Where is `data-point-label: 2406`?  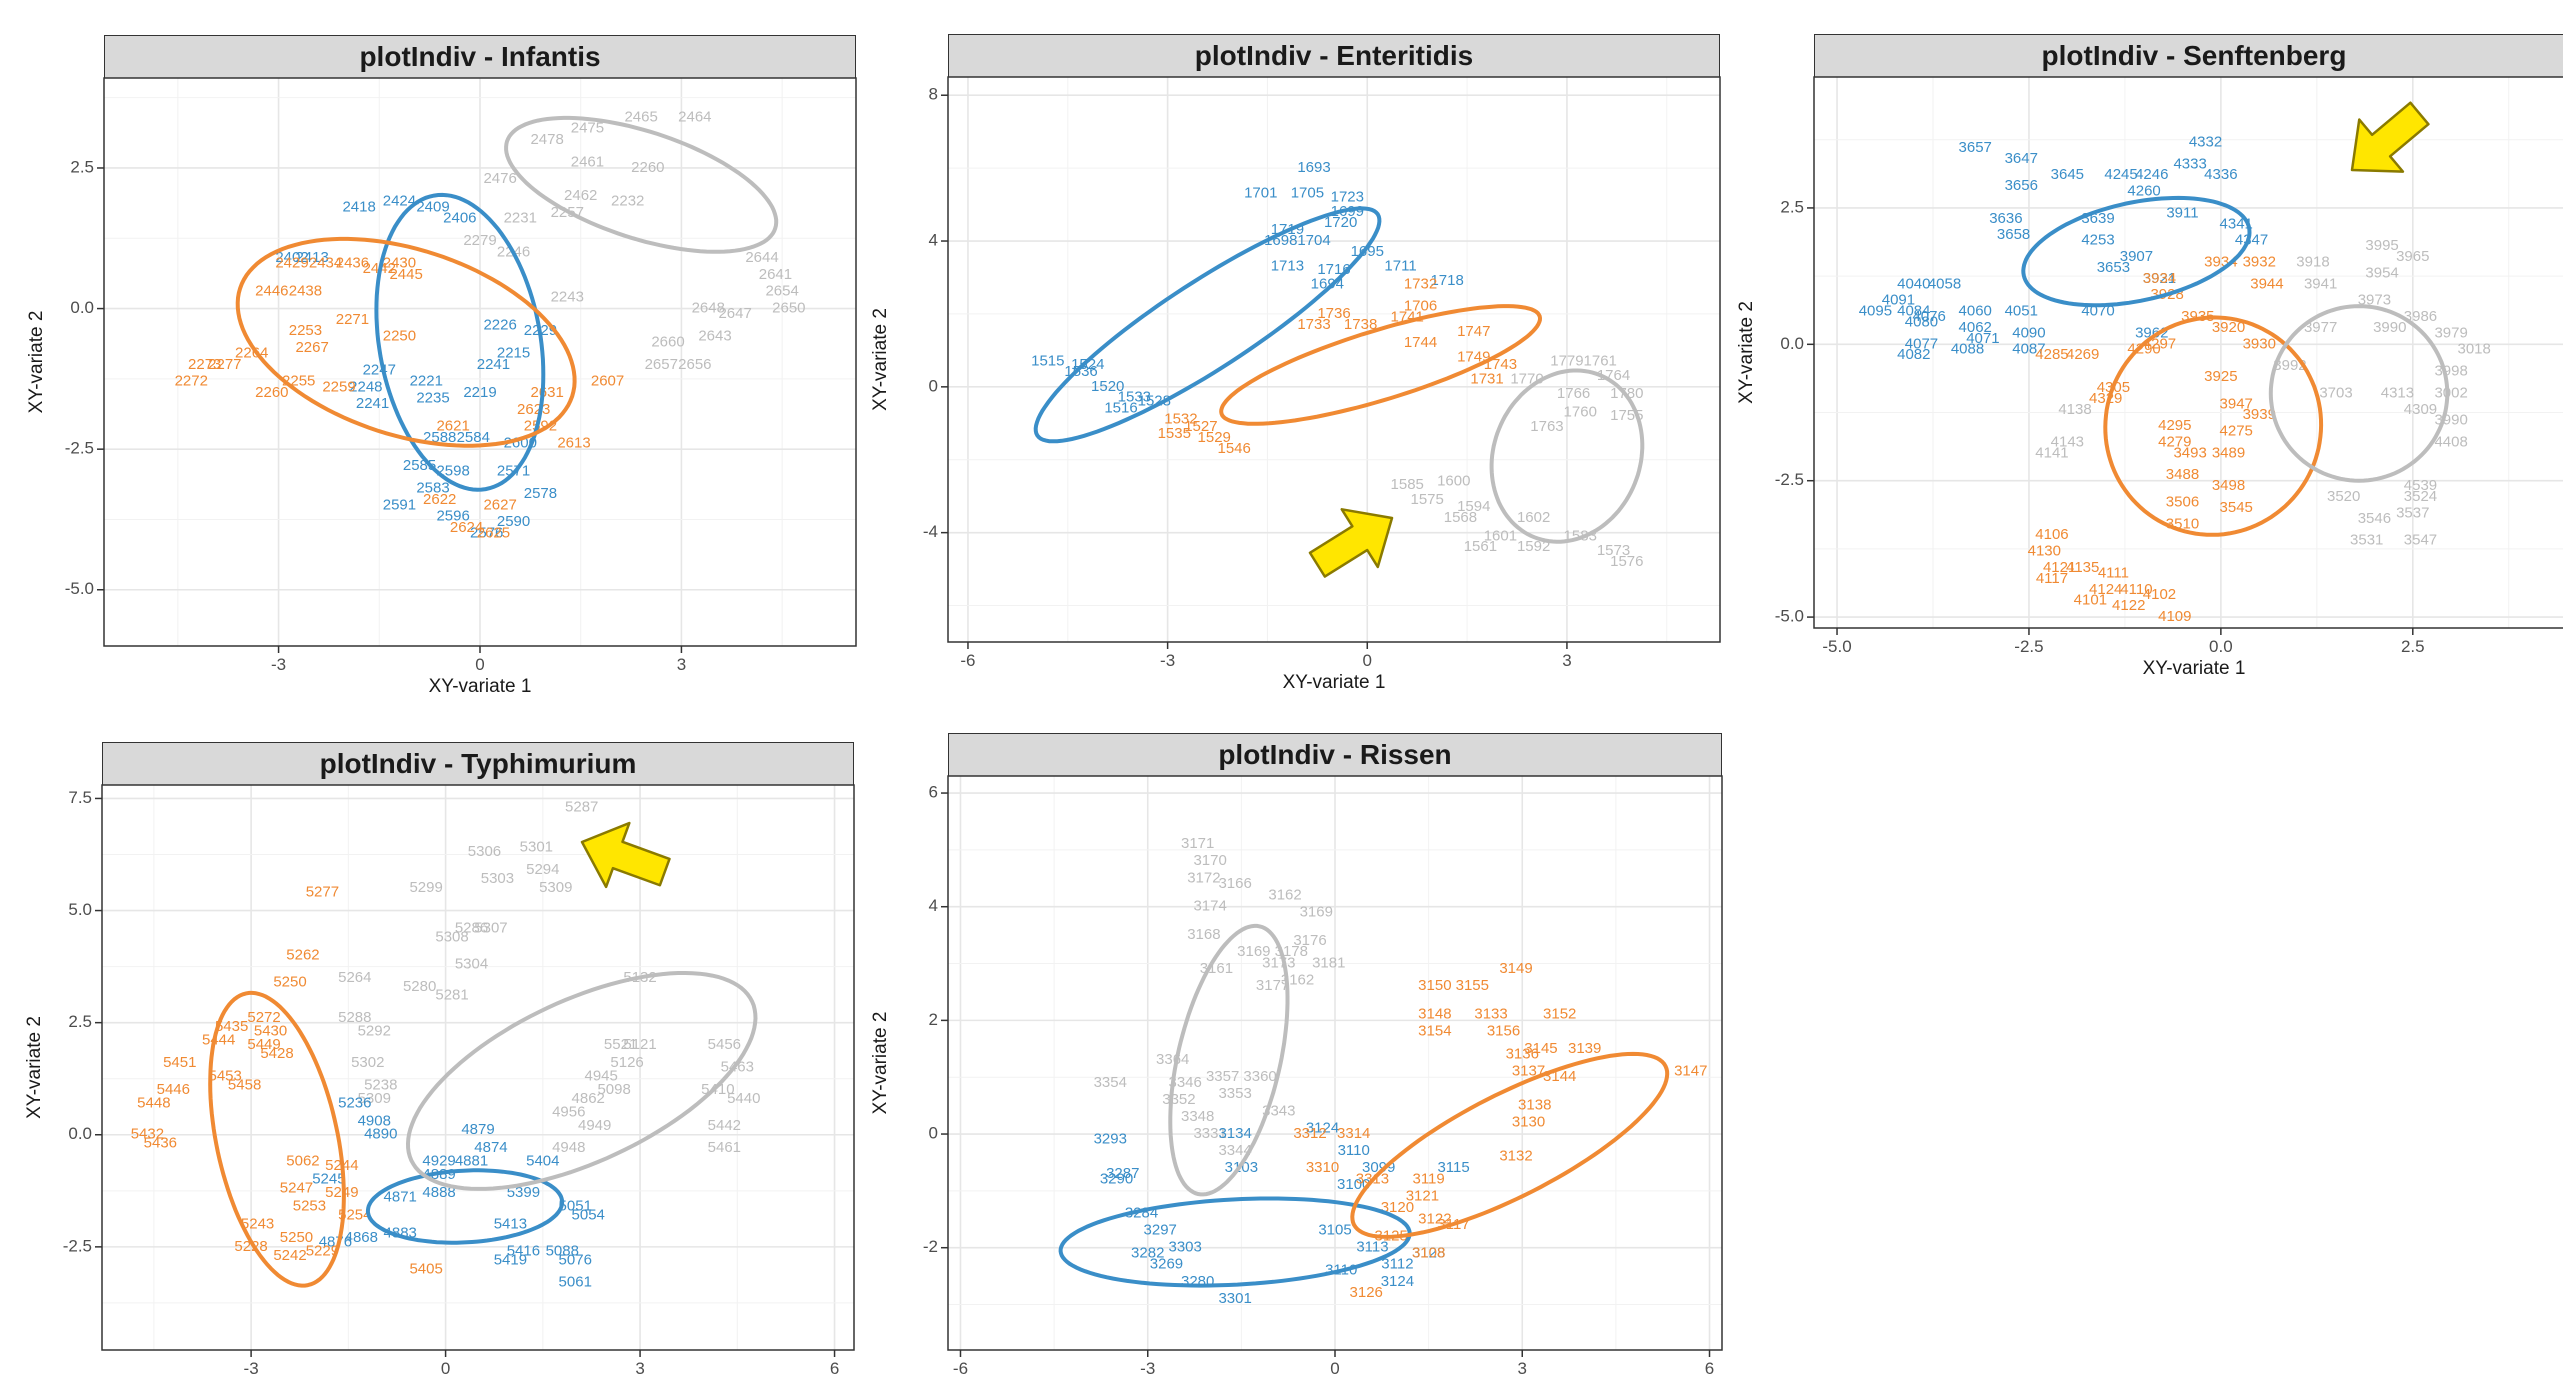
data-point-label: 2406 is located at coordinates (459, 218).